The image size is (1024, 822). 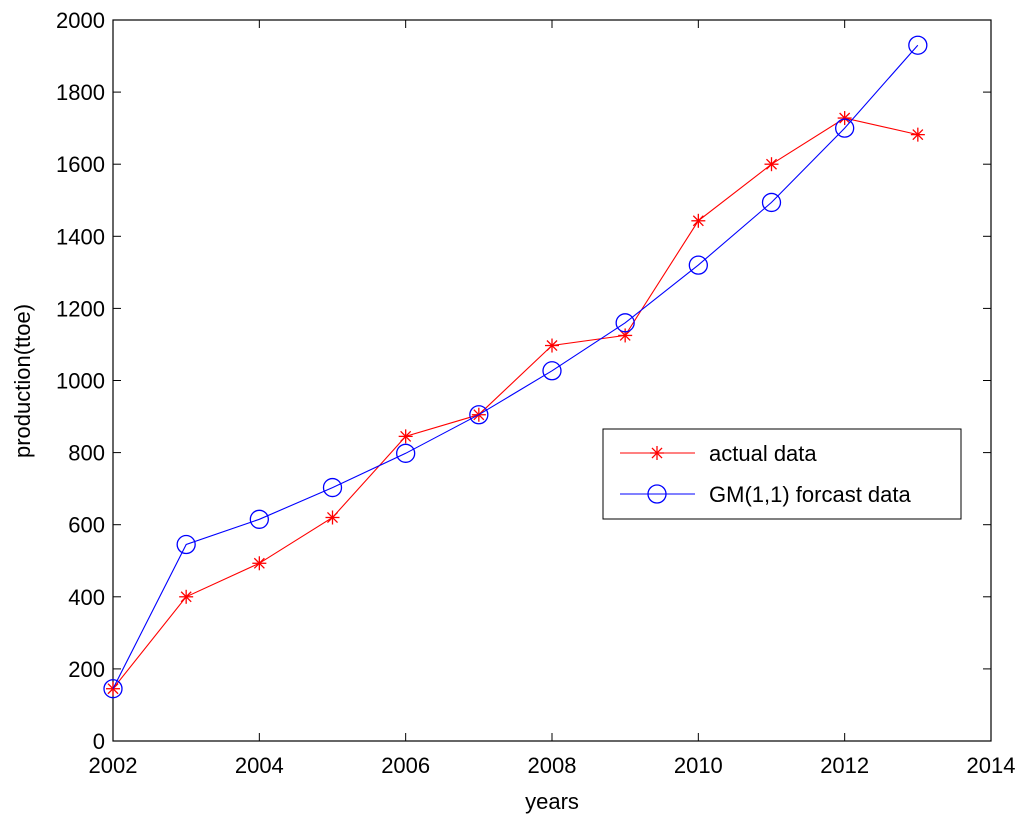 I want to click on y-tick-label: 800, so click(x=86, y=453).